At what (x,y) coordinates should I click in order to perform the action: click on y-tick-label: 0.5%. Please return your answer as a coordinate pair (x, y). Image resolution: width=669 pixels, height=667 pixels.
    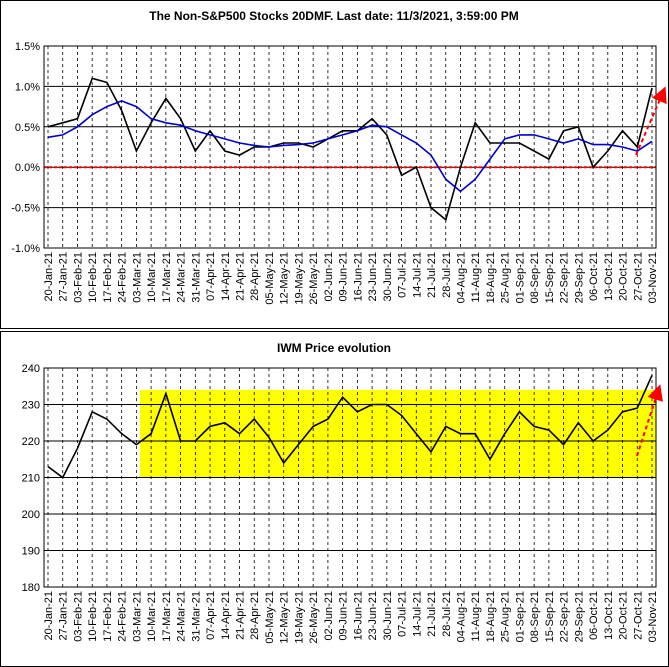
    Looking at the image, I should click on (27, 128).